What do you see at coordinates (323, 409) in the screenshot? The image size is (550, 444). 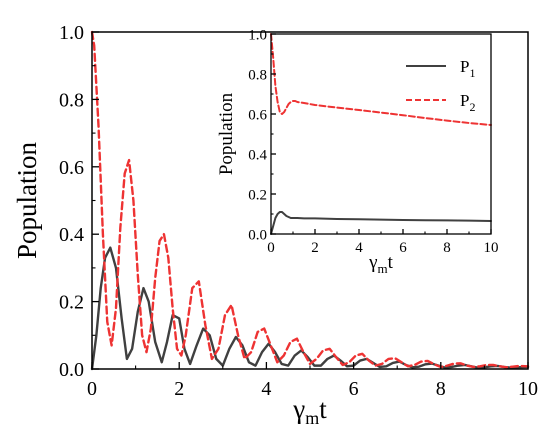 I see `main-x-axis-title-t: t` at bounding box center [323, 409].